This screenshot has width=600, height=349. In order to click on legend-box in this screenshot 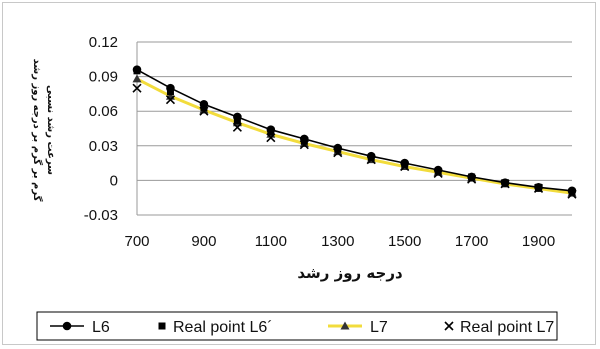, I will do `click(297, 326)`.